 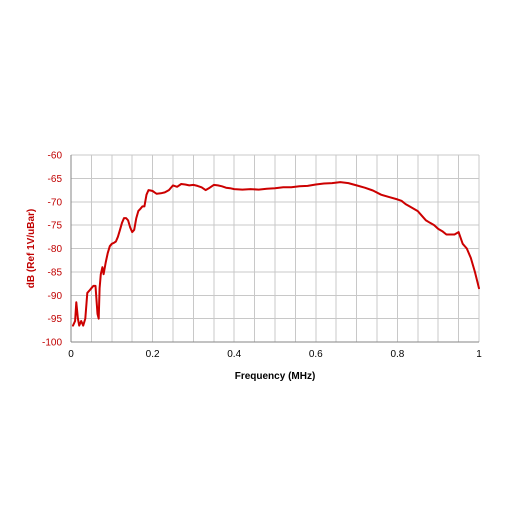 I want to click on x-tick-label: 0, so click(x=71, y=354).